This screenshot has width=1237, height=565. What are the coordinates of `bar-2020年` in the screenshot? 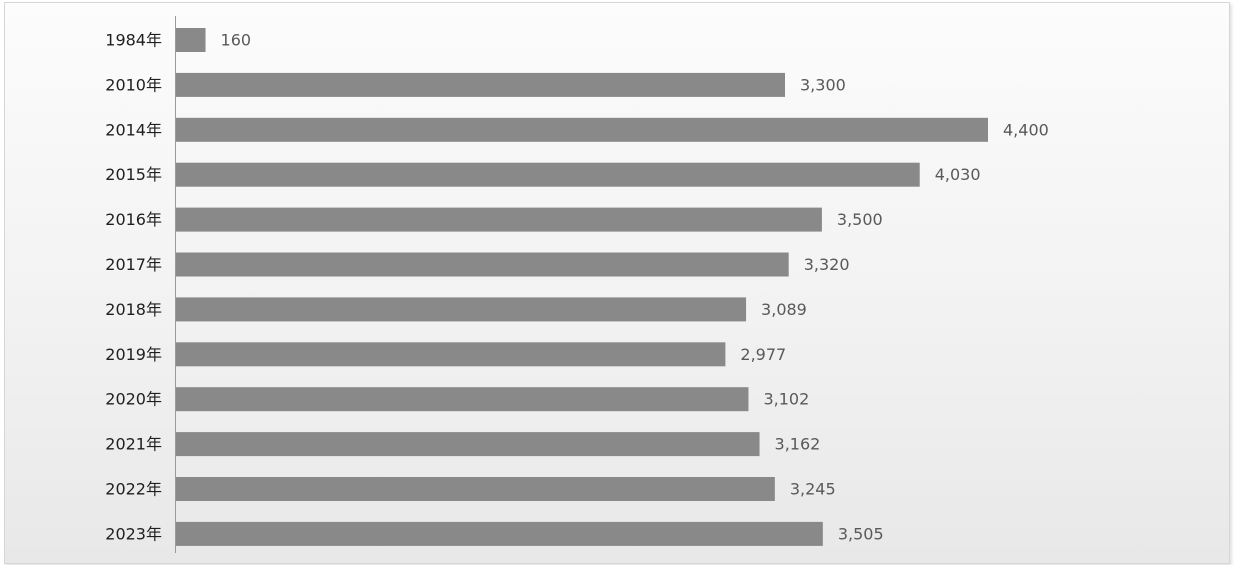 It's located at (462, 399).